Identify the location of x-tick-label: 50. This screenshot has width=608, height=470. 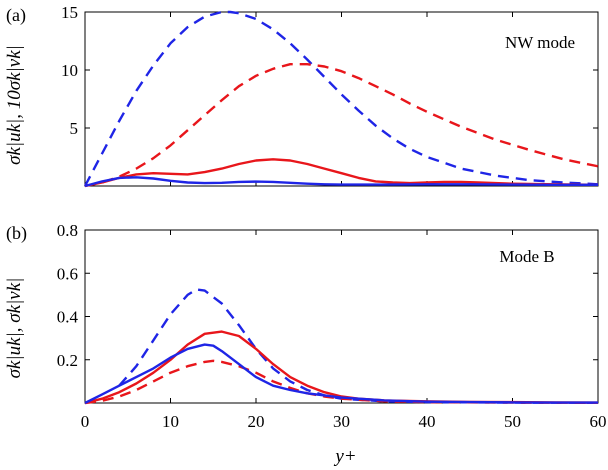
(512, 421).